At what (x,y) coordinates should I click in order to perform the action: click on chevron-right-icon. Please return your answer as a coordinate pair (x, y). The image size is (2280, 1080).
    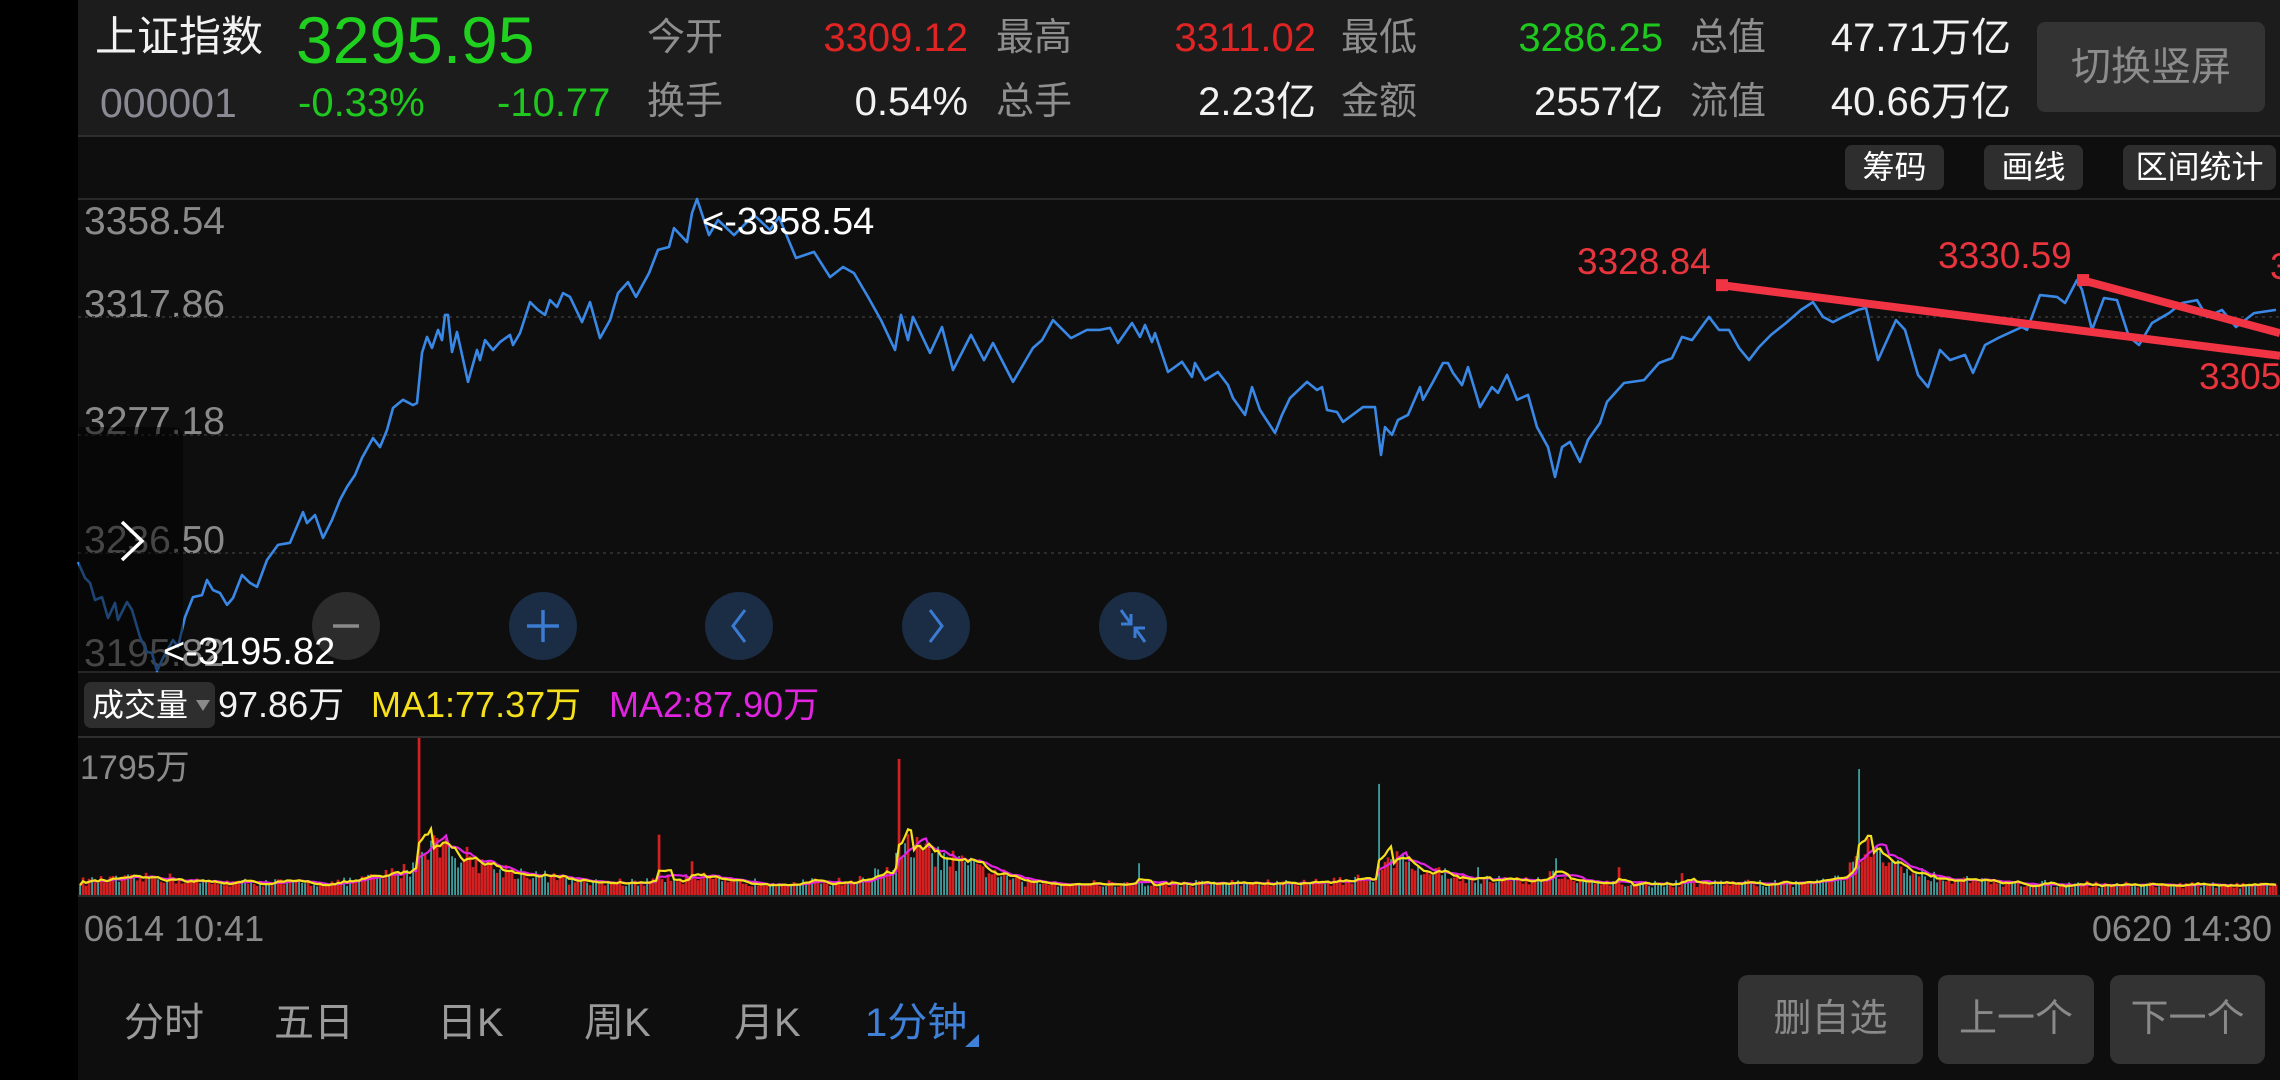
    Looking at the image, I should click on (936, 626).